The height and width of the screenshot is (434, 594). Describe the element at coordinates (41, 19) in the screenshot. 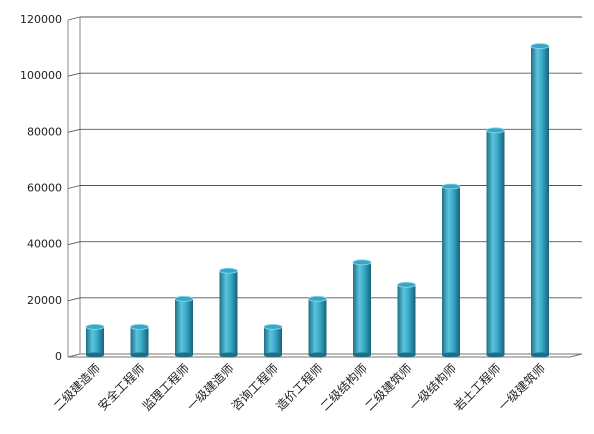

I see `y-tick-label: 120000` at that location.